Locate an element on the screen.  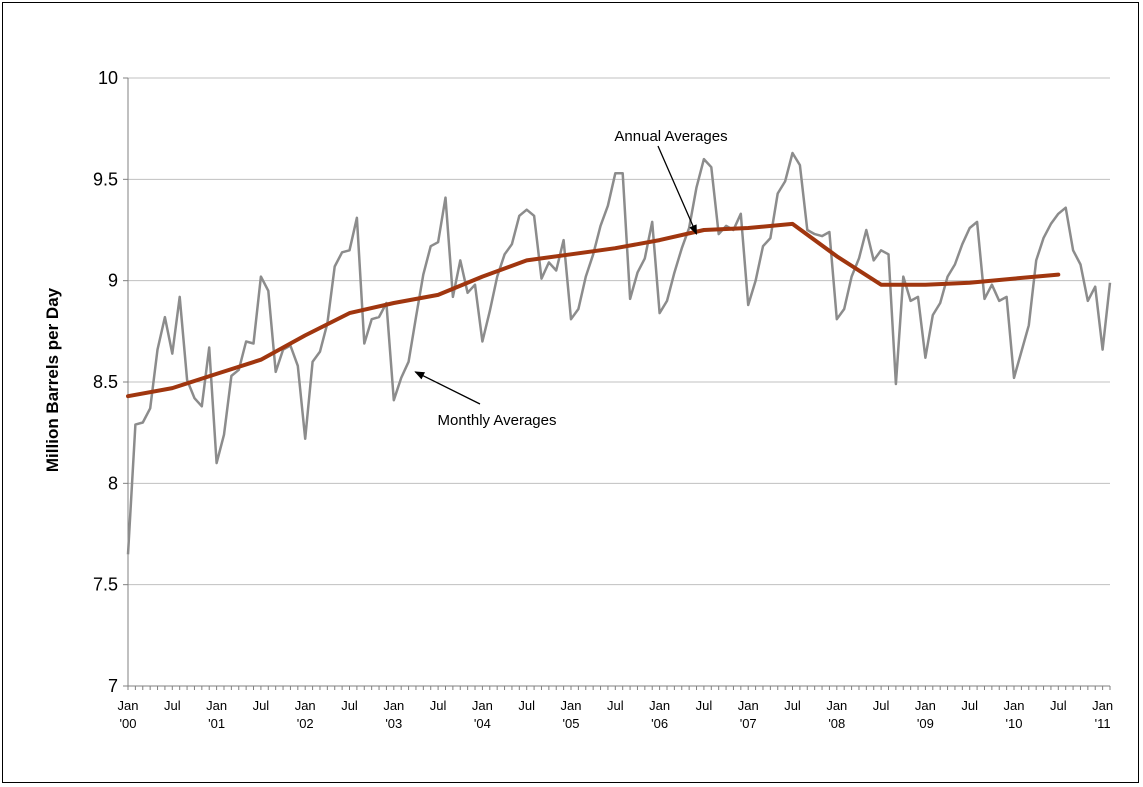
x-tick-label-year: '10 is located at coordinates (1014, 723).